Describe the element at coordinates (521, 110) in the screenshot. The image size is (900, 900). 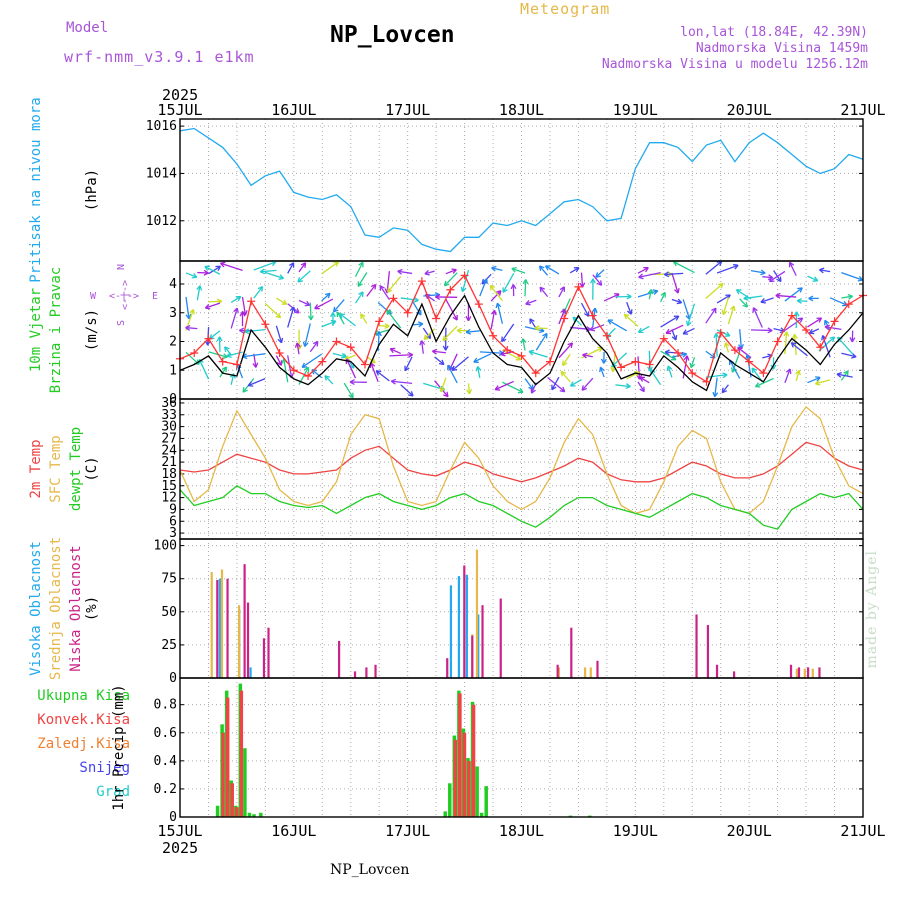
I see `time-label-top: 18JUL` at that location.